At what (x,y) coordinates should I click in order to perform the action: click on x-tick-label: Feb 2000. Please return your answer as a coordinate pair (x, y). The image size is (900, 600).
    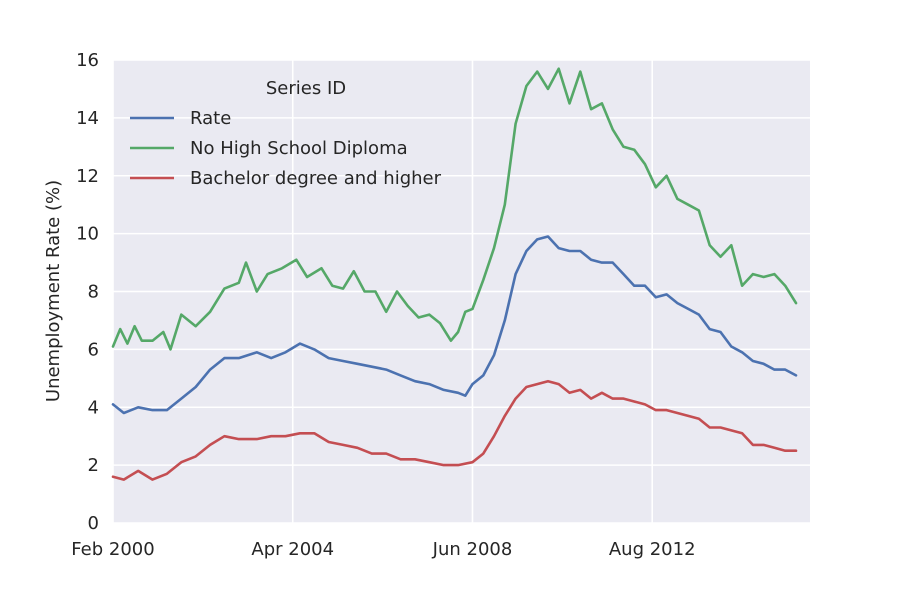
    Looking at the image, I should click on (112, 549).